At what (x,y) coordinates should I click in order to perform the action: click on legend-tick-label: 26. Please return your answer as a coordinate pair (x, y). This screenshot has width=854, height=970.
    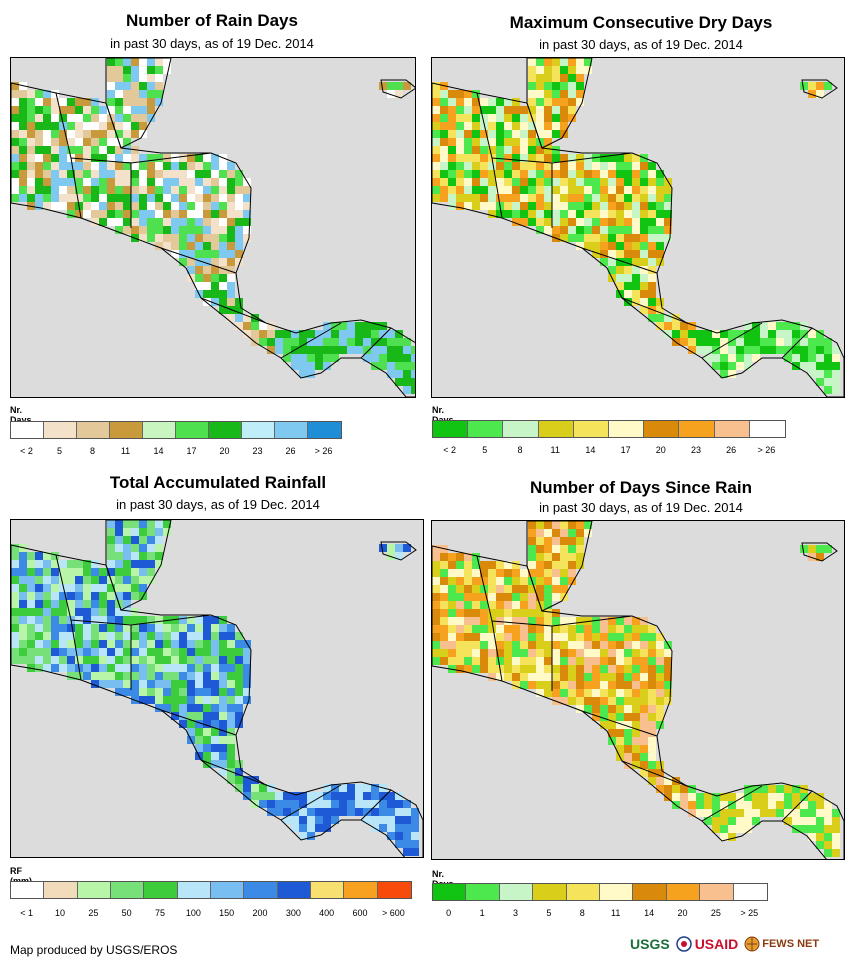
    Looking at the image, I should click on (731, 450).